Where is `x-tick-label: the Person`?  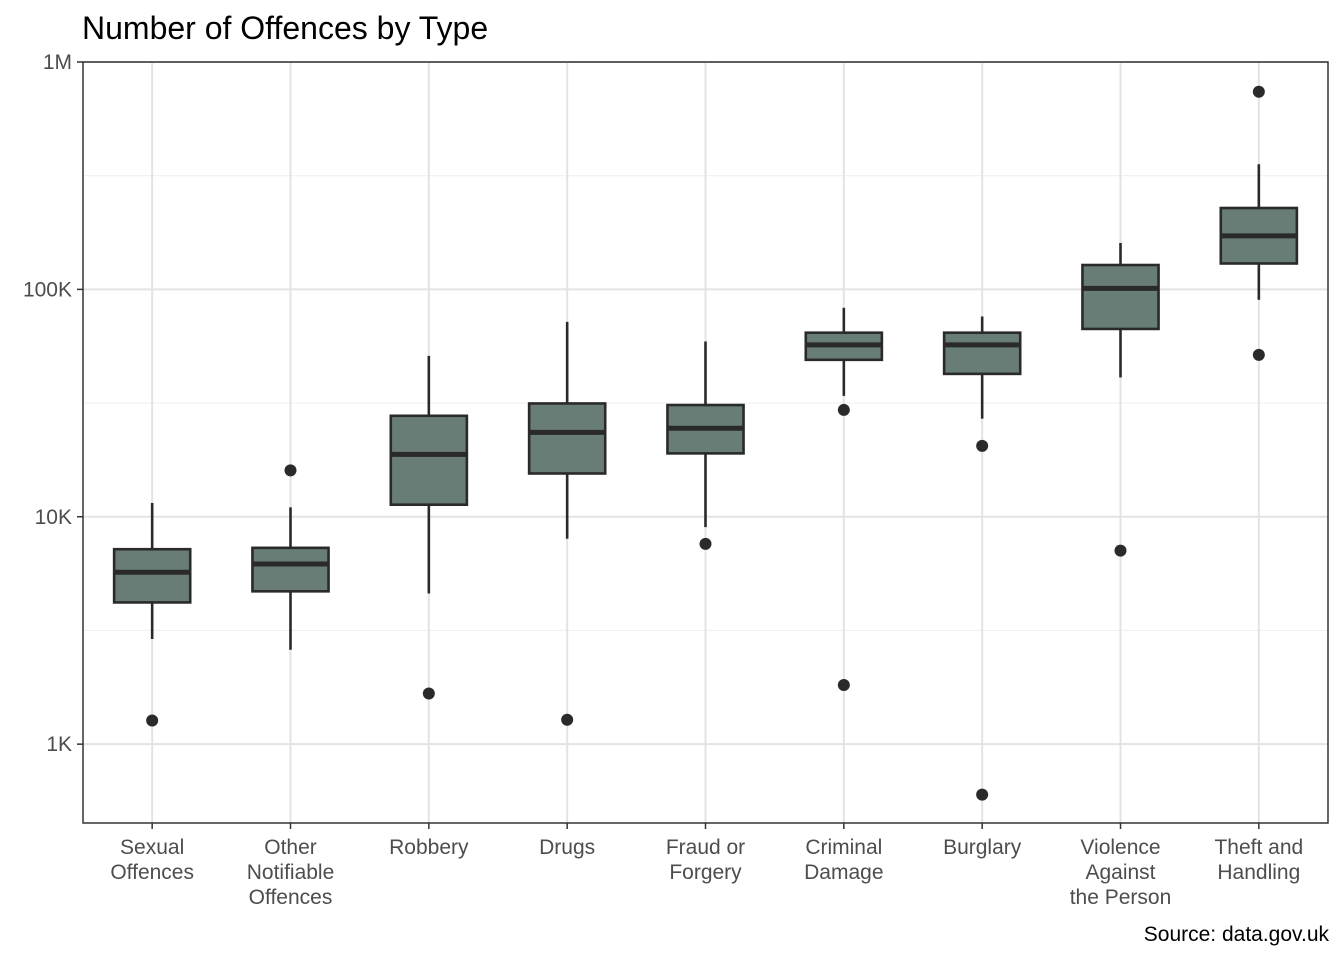 x-tick-label: the Person is located at coordinates (1121, 897).